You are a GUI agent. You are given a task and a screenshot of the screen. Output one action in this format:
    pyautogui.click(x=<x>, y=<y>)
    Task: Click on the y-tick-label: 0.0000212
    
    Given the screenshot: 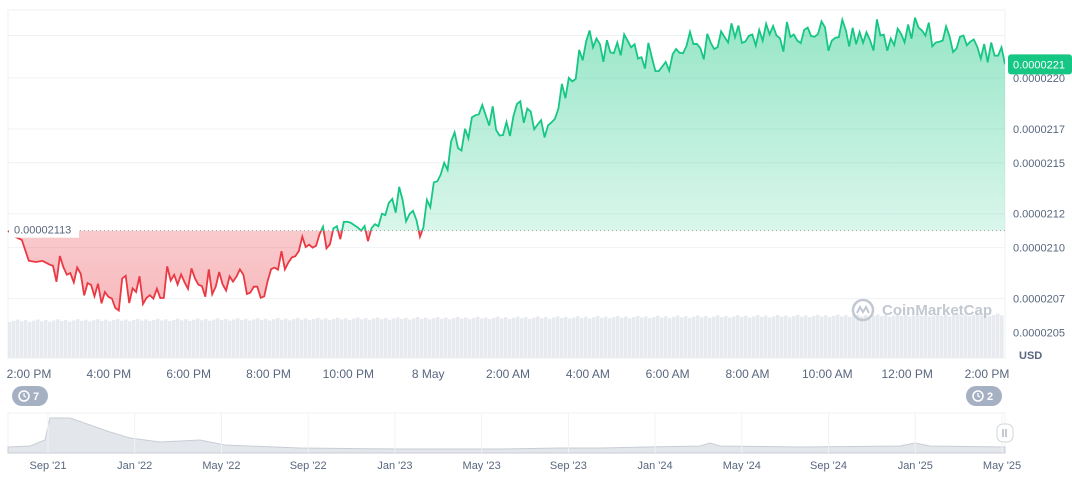 What is the action you would take?
    pyautogui.click(x=1039, y=215)
    